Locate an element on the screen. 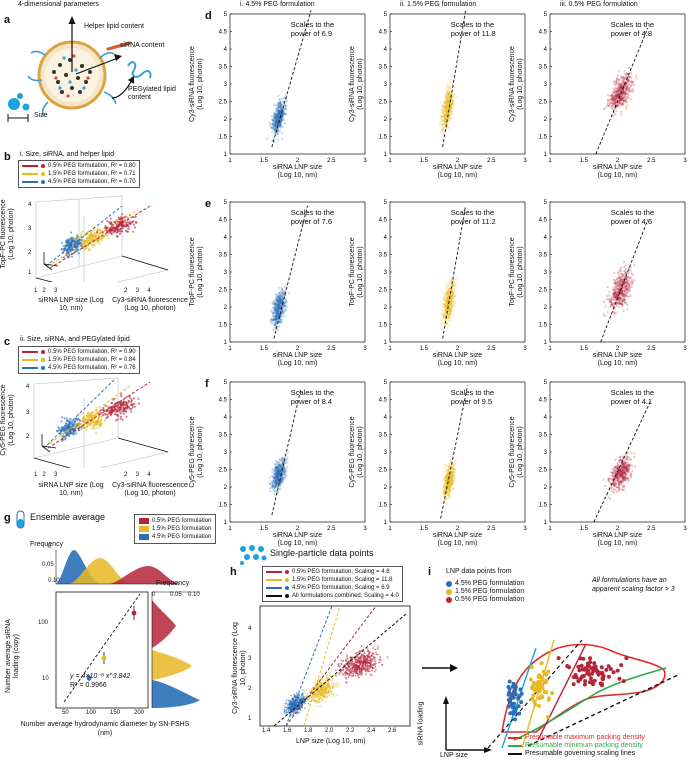 Image resolution: width=700 pixels, height=772 pixels. y-tick-label: 2 is located at coordinates (226, 488).